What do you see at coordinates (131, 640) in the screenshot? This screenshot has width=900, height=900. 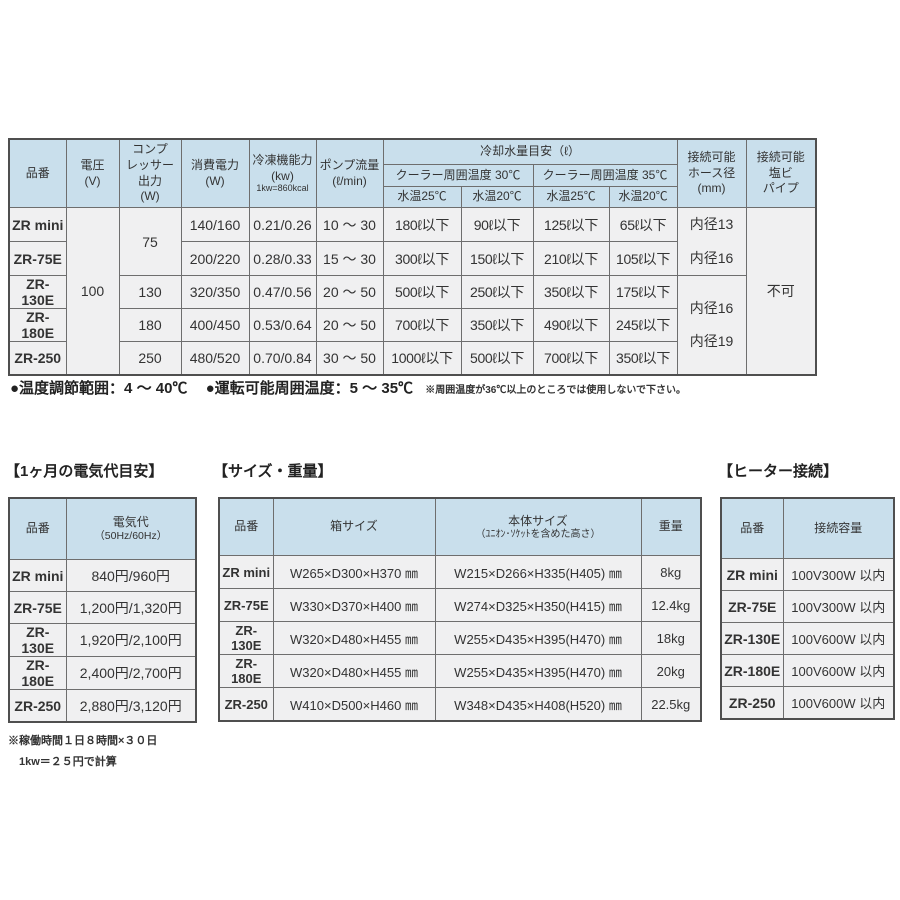 I see `cost-cell: 1,920円/2,100円` at bounding box center [131, 640].